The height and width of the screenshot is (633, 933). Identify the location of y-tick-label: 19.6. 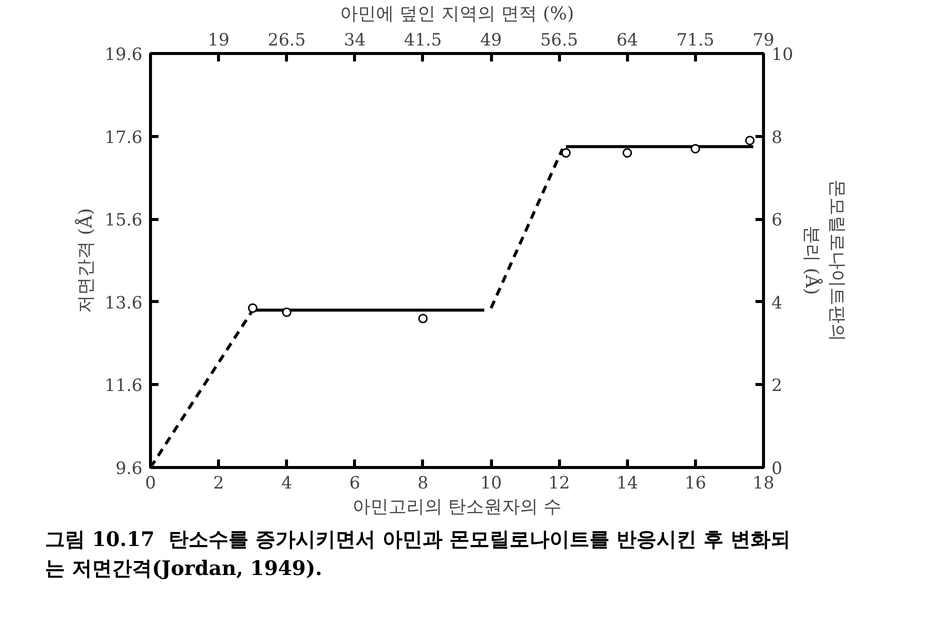
(123, 55).